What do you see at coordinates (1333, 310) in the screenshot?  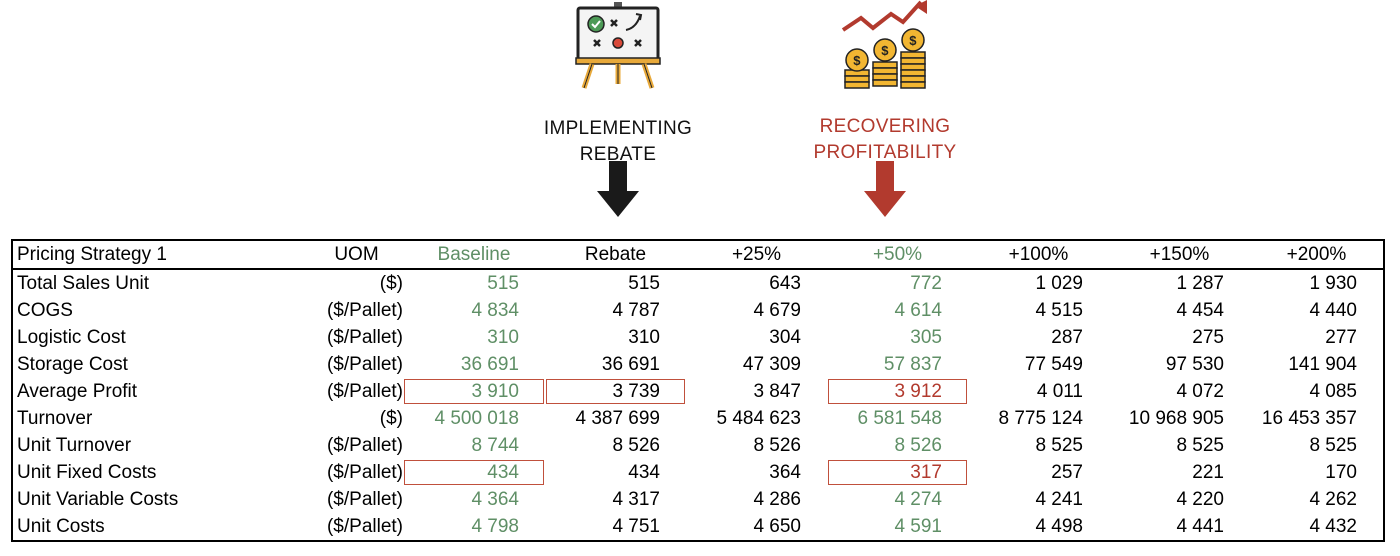 I see `table-cell: 4 440` at bounding box center [1333, 310].